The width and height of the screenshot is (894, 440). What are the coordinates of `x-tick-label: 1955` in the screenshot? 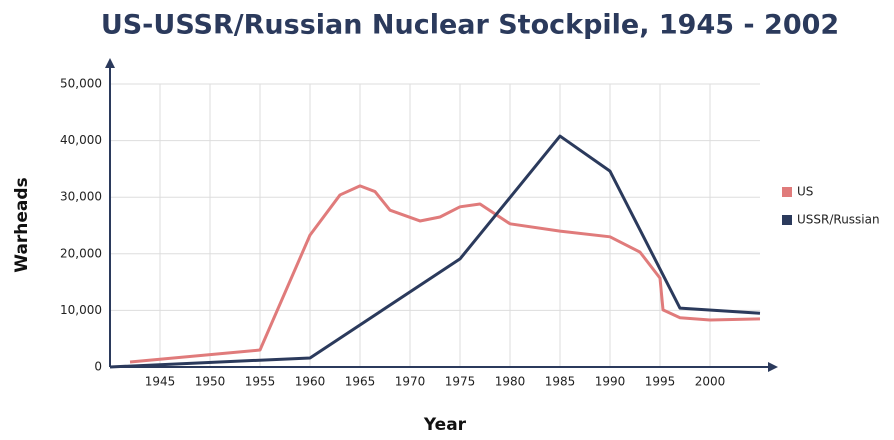 It's located at (260, 382).